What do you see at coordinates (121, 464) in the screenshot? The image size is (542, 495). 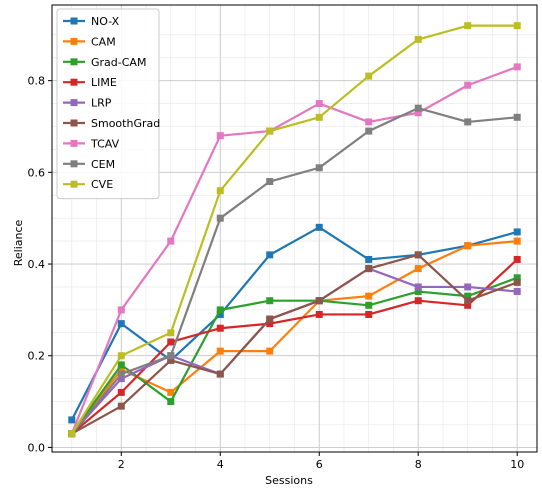 I see `x-tick-label: 2` at bounding box center [121, 464].